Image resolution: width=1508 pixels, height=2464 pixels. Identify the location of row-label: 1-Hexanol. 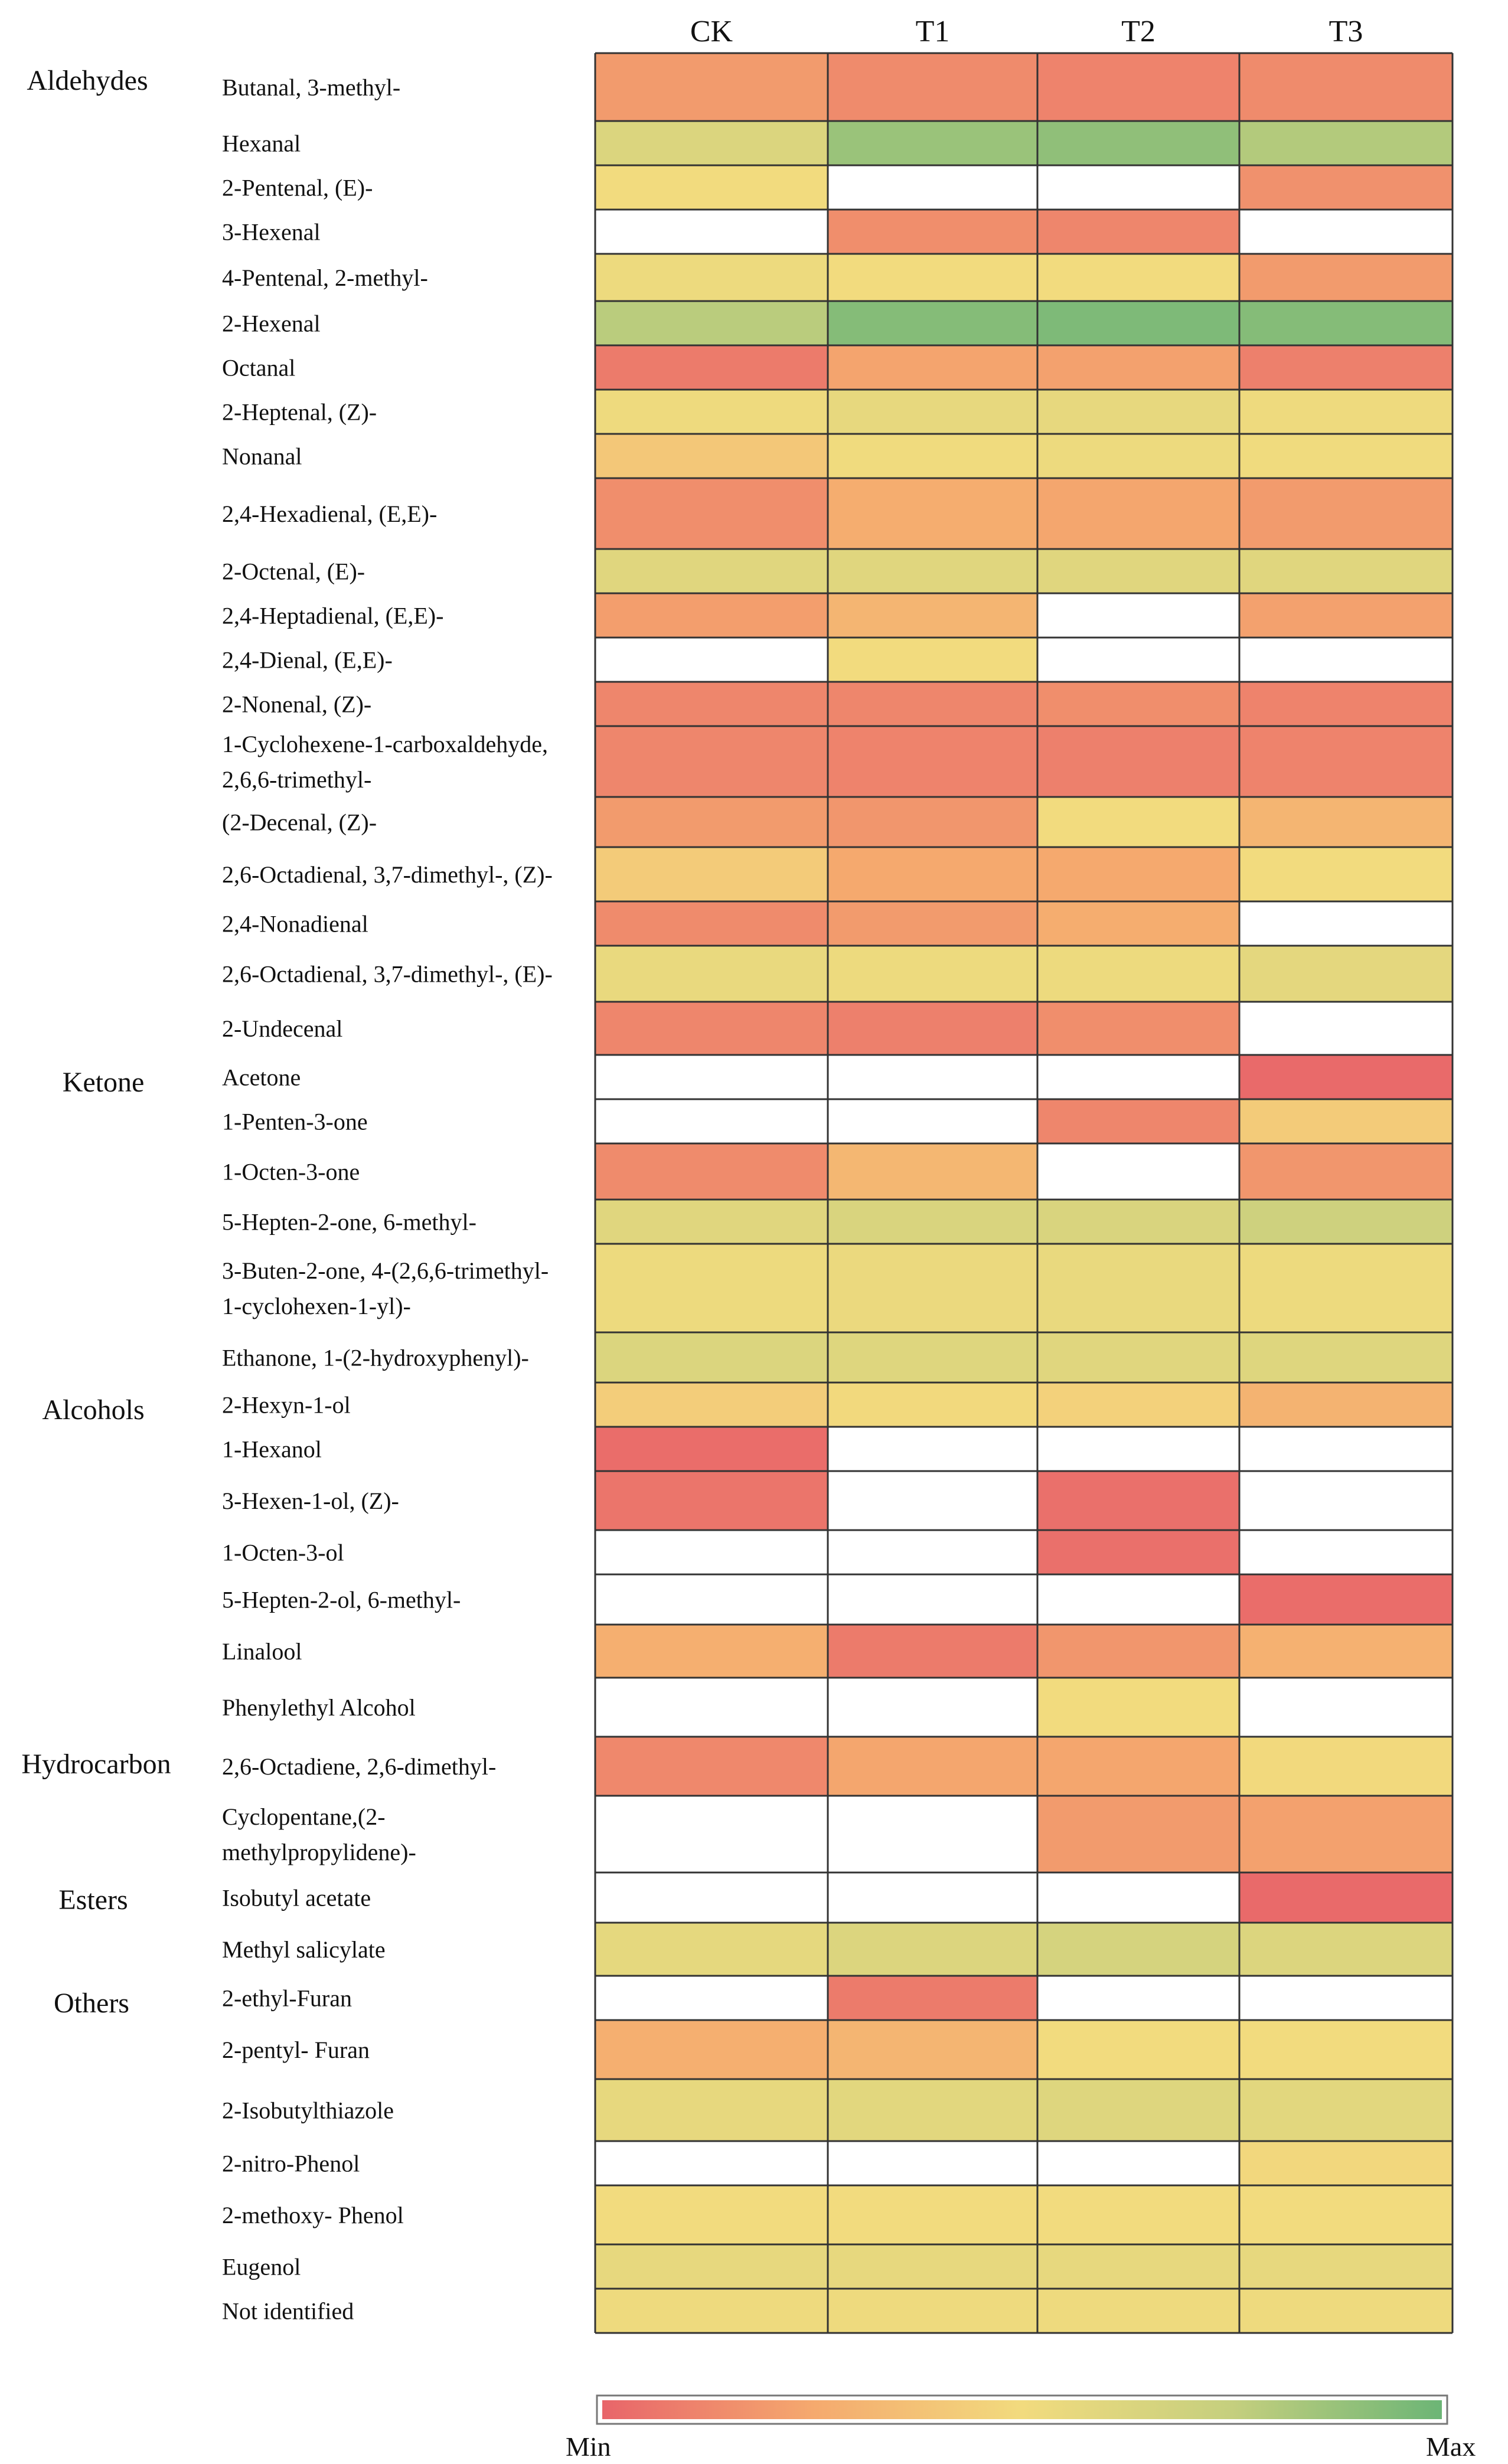
(272, 1449).